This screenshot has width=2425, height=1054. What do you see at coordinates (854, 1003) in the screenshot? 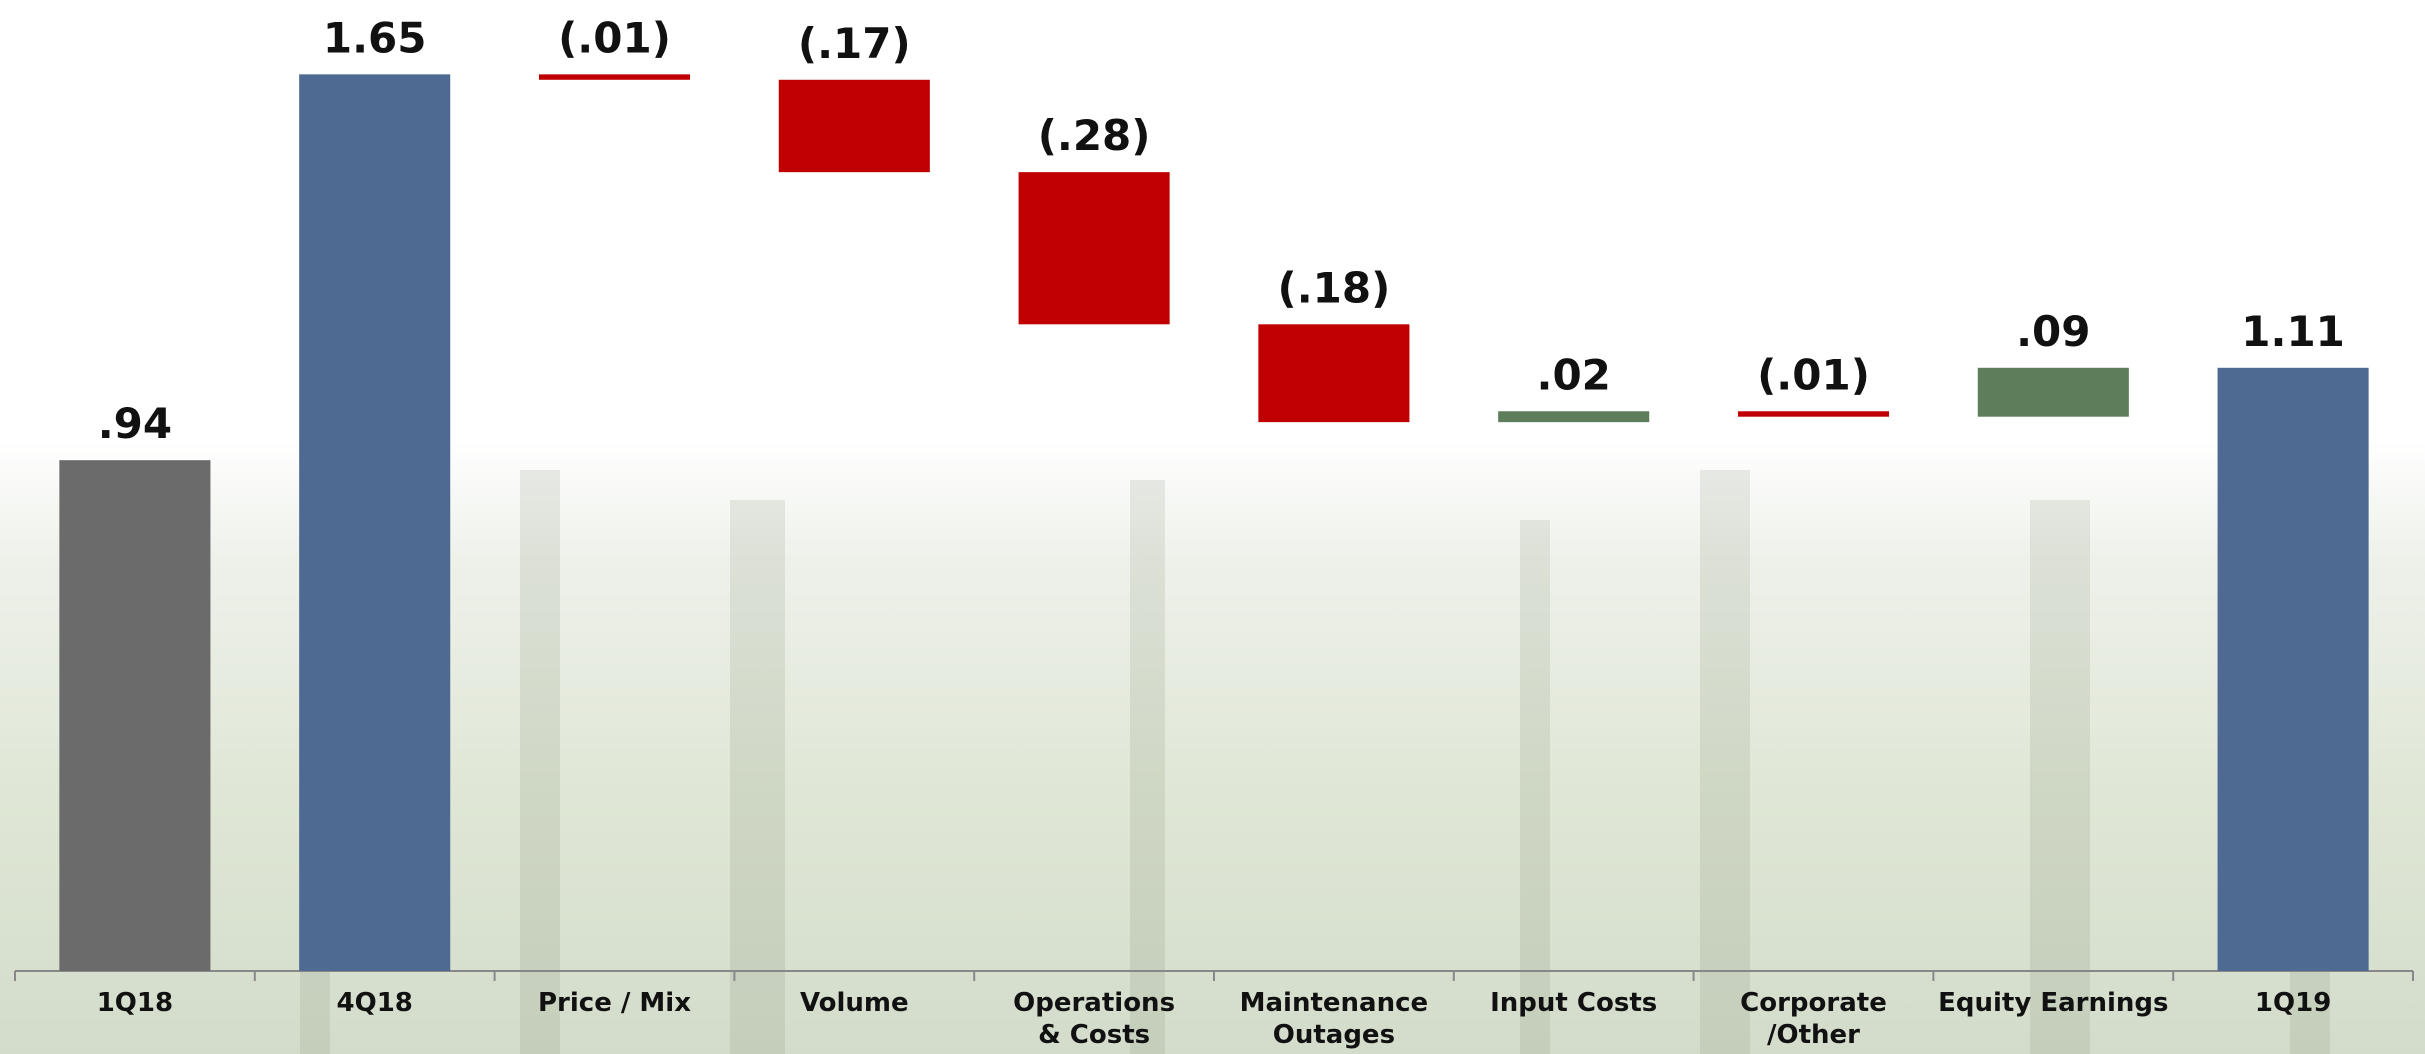
I see `x-tick-label: Volume` at bounding box center [854, 1003].